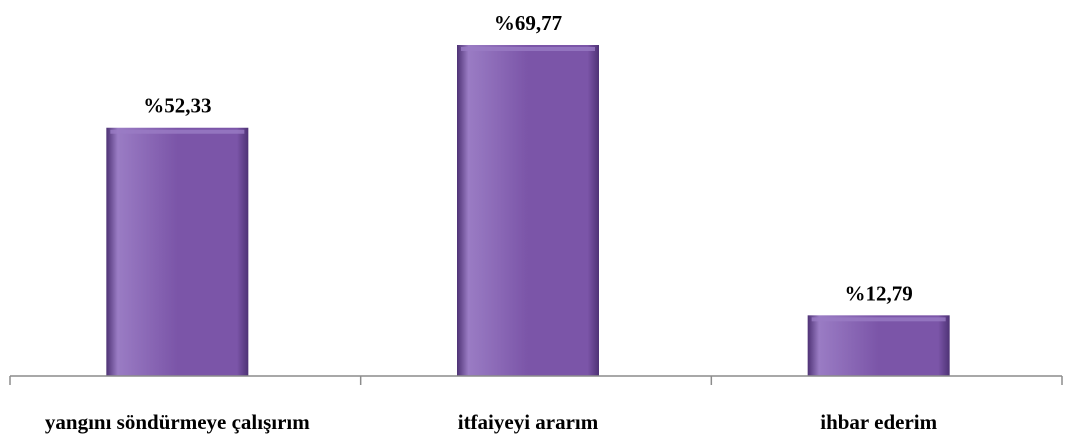 The width and height of the screenshot is (1067, 441). What do you see at coordinates (528, 23) in the screenshot?
I see `data-label-2: %69,77` at bounding box center [528, 23].